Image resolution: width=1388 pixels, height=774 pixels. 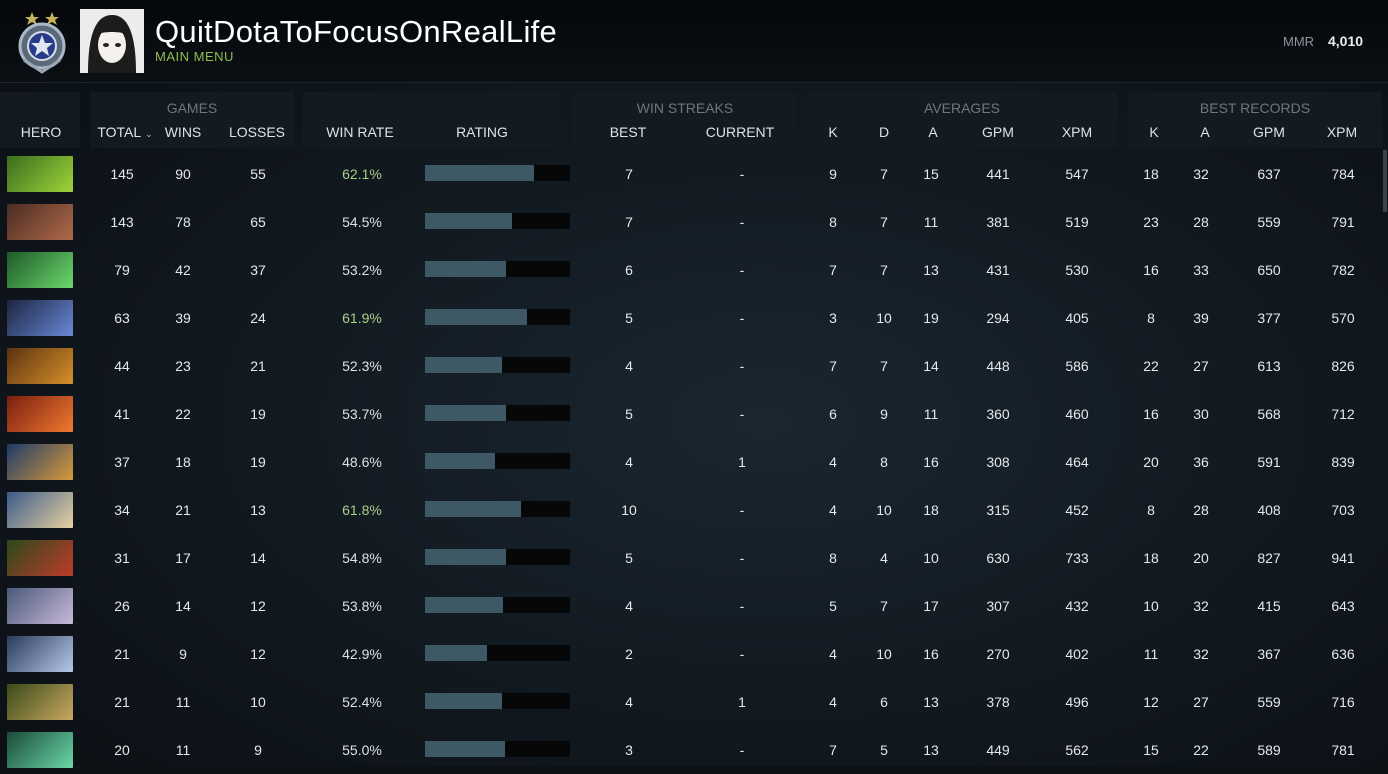 I want to click on rating-bar, so click(x=497, y=509).